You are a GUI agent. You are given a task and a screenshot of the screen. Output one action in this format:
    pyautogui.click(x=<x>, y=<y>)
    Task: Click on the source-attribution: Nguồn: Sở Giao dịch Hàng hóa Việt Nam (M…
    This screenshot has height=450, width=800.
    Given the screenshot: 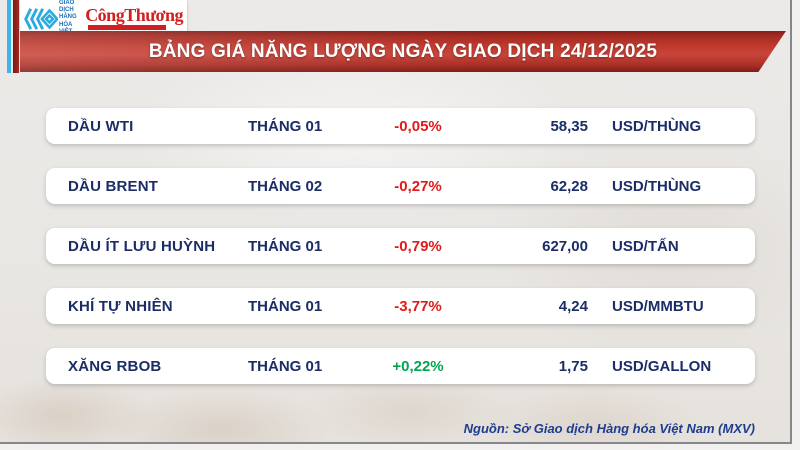 What is the action you would take?
    pyautogui.click(x=609, y=428)
    